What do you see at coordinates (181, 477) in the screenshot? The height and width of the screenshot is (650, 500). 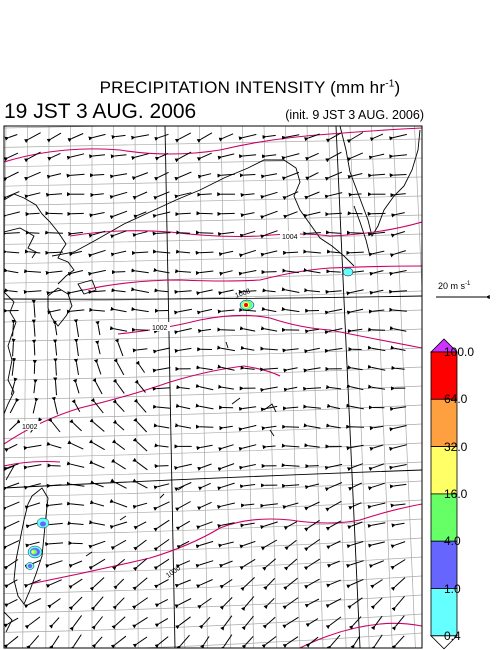 I see `coastline-ryukyu` at bounding box center [181, 477].